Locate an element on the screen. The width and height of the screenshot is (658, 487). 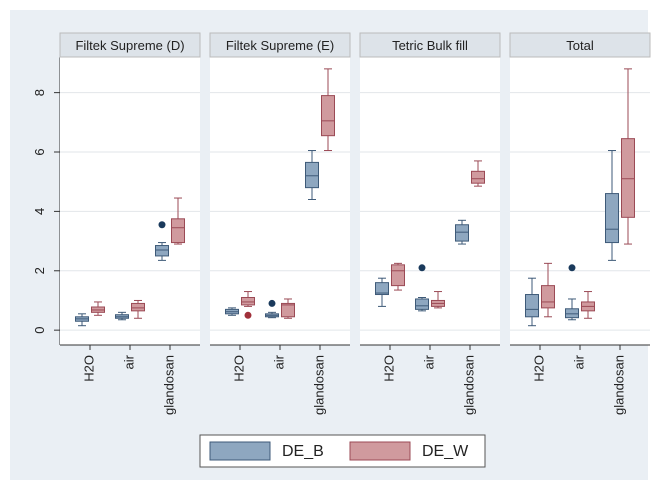
y-tick-label: 8 is located at coordinates (39, 92).